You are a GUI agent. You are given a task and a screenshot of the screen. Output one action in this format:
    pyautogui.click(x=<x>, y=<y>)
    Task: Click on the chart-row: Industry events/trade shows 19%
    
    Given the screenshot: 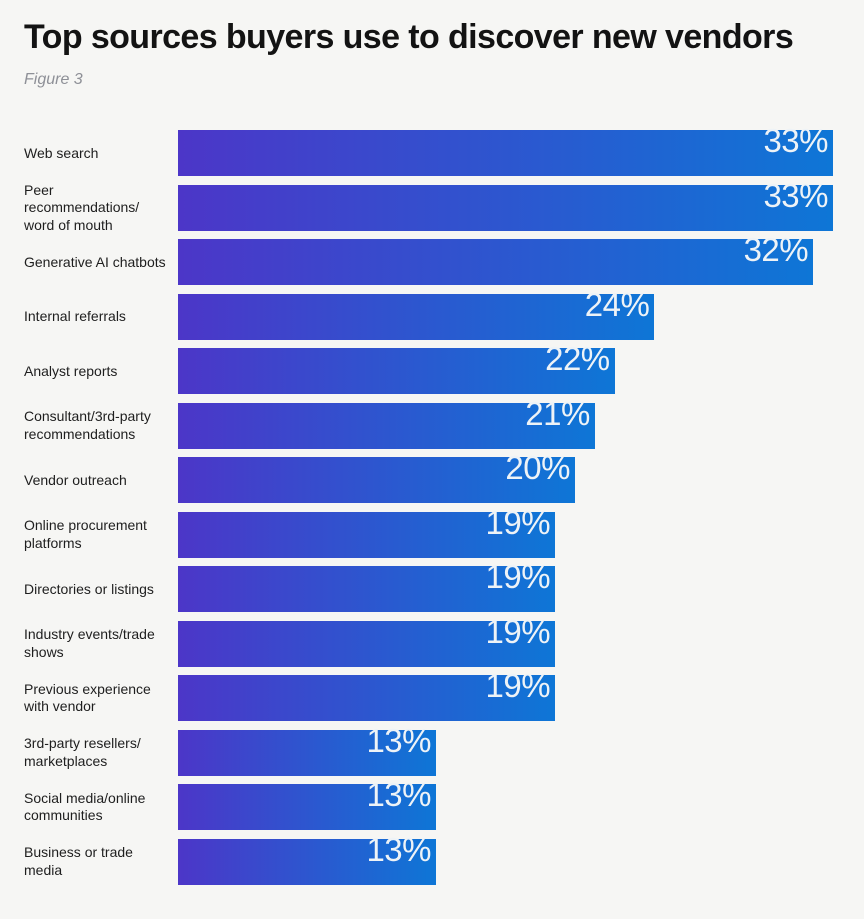 What is the action you would take?
    pyautogui.click(x=428, y=641)
    